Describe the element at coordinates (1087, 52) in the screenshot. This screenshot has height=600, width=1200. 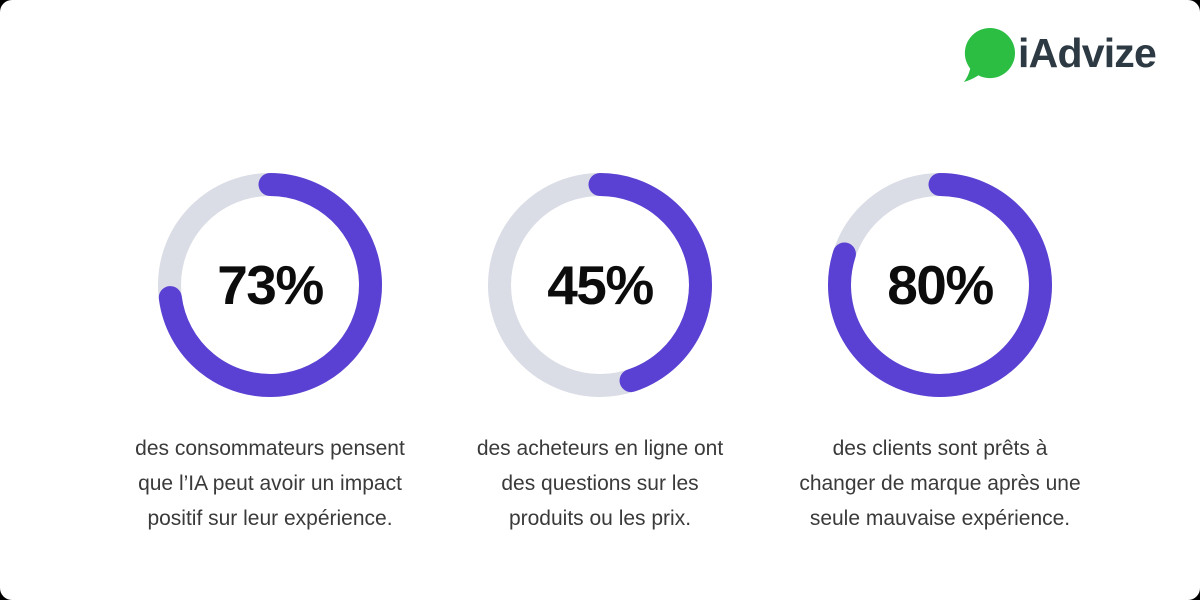
I see `brand-name: iAdvize` at that location.